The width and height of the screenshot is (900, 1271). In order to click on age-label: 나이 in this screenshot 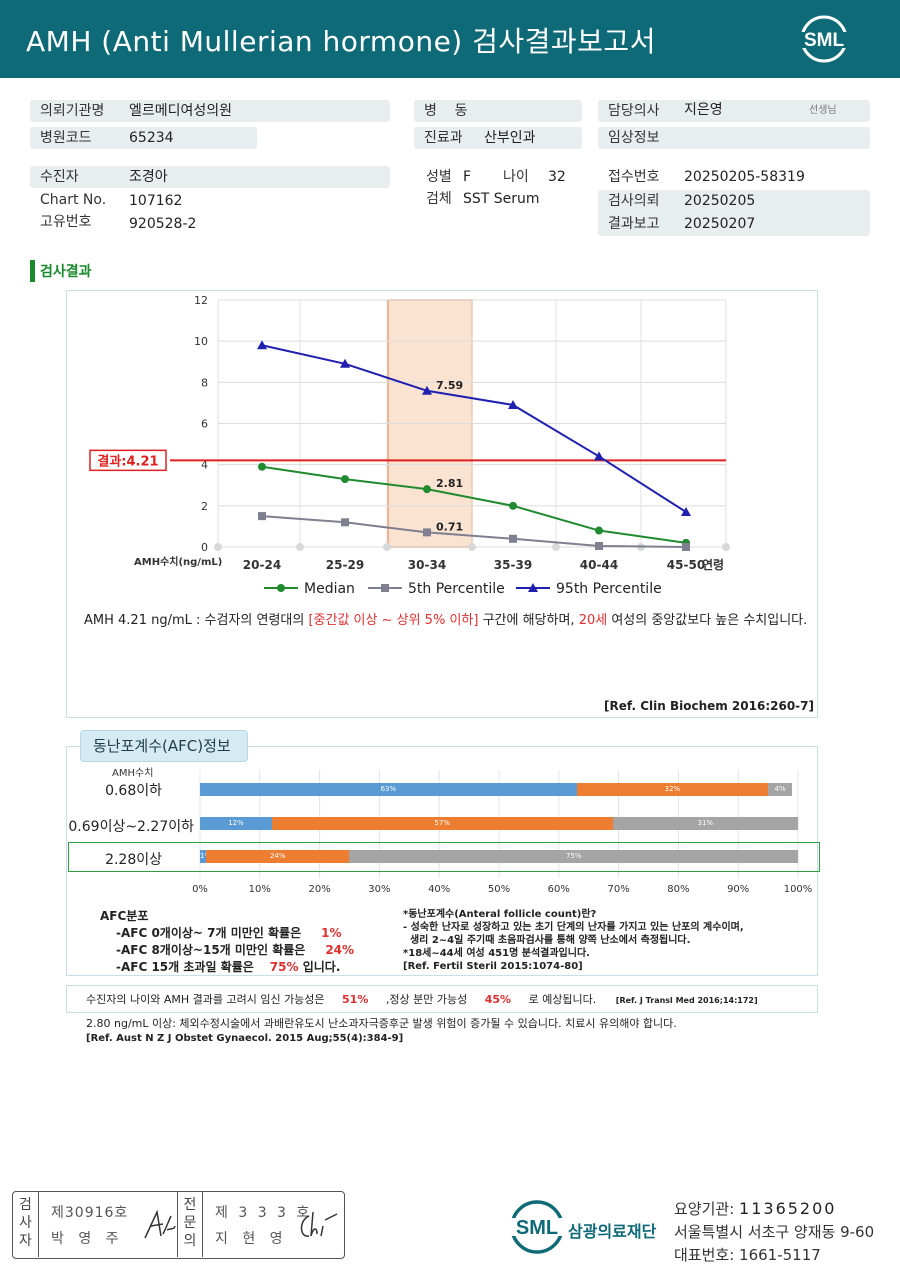, I will do `click(516, 177)`.